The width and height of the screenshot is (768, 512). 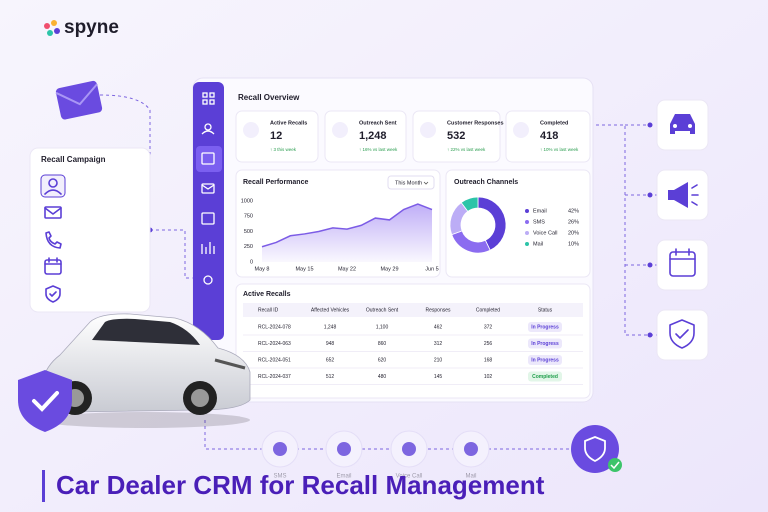 What do you see at coordinates (275, 182) in the screenshot?
I see `card-title: Recall Performance` at bounding box center [275, 182].